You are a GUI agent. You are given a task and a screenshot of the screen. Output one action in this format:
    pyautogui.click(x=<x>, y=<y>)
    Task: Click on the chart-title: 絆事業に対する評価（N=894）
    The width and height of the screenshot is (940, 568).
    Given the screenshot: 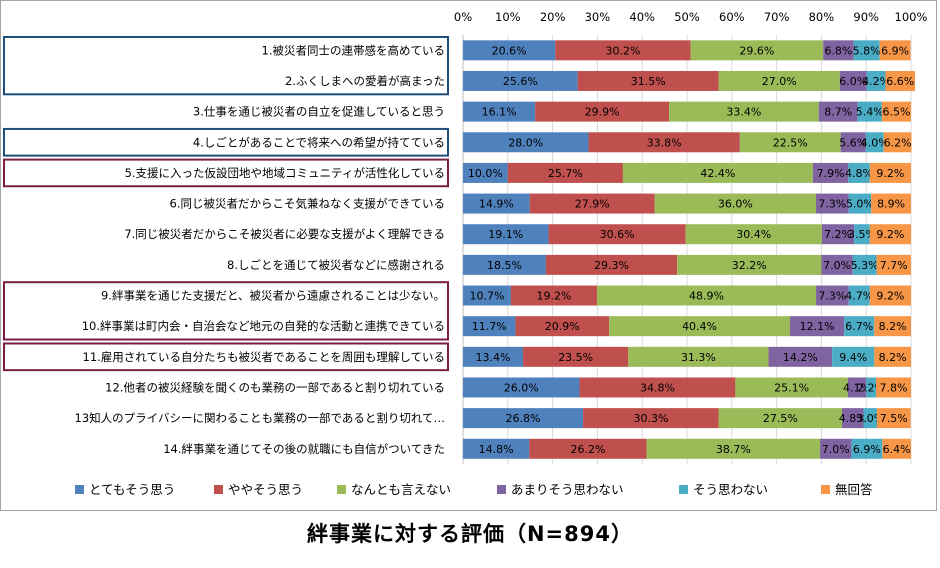 What is the action you would take?
    pyautogui.click(x=469, y=534)
    